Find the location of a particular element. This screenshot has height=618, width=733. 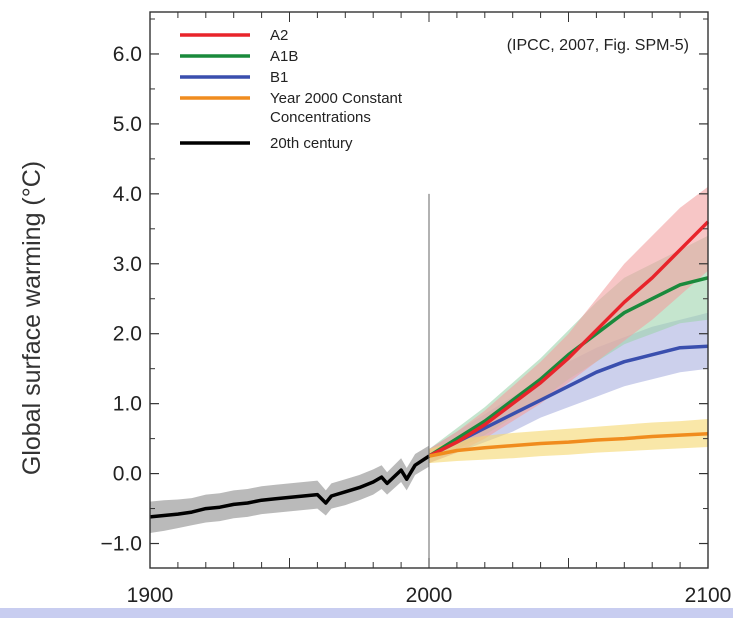

y-tick-label: 5.0 is located at coordinates (127, 124).